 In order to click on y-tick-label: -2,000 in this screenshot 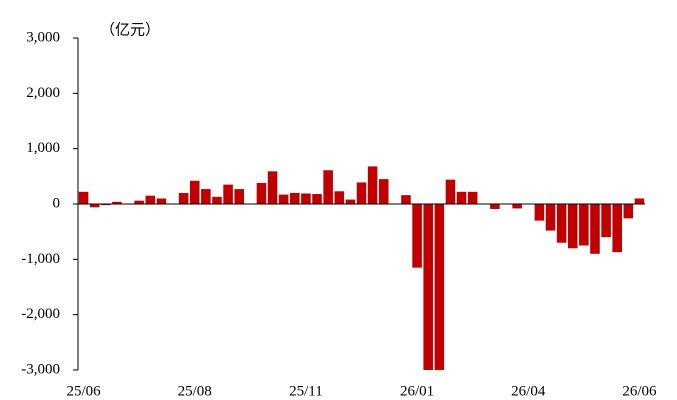, I will do `click(40, 314)`.